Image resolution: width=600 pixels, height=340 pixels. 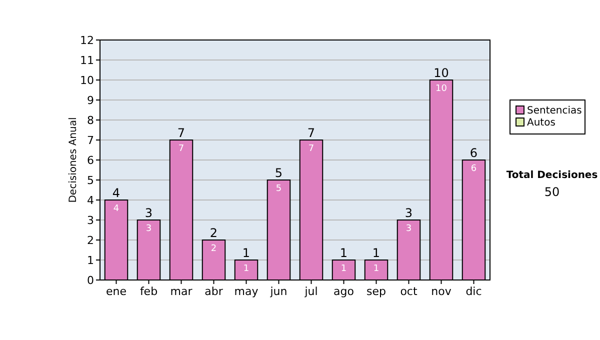 I want to click on x-tick-label: ene, so click(x=116, y=291).